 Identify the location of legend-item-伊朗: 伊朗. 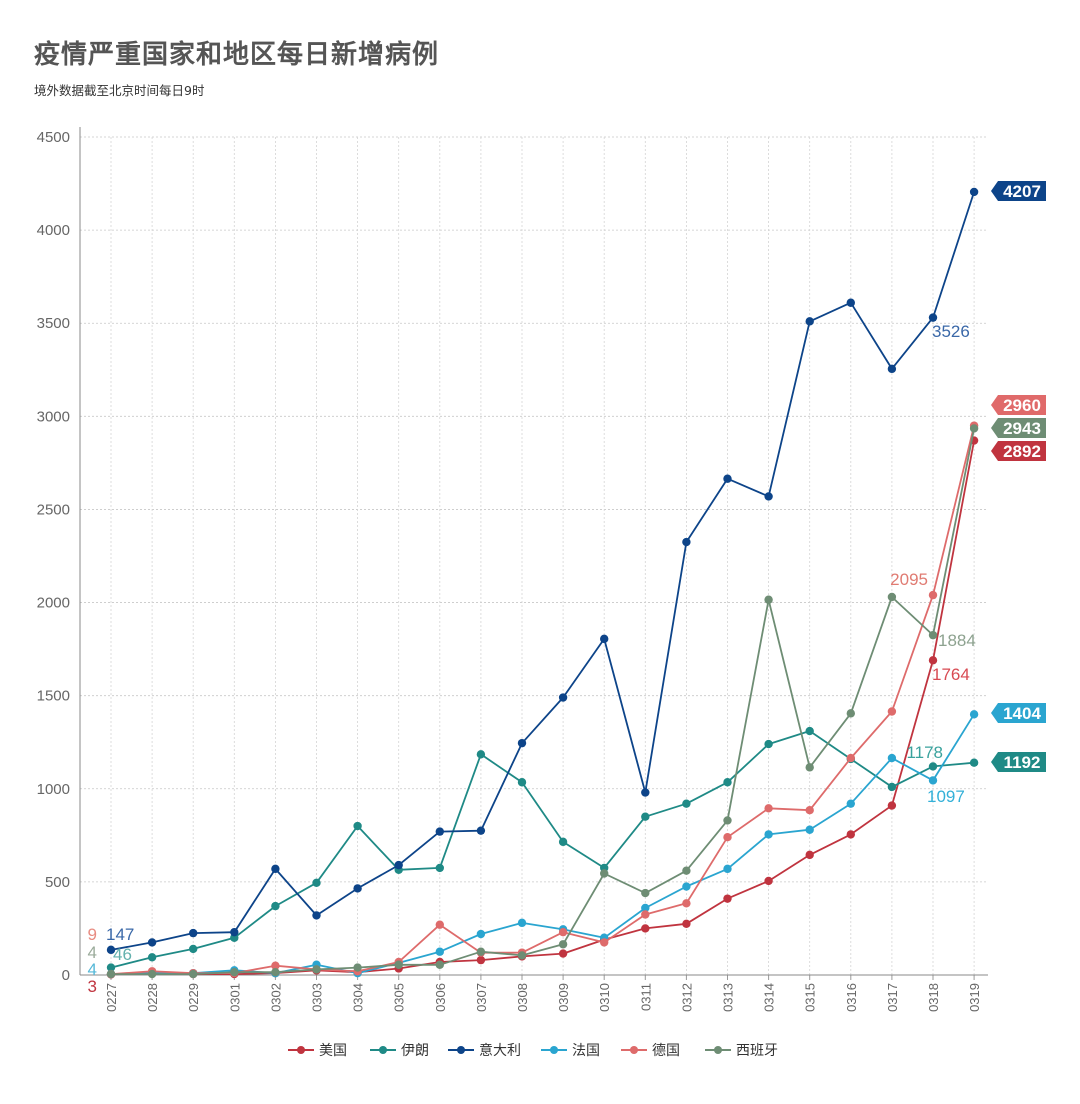
(399, 1051).